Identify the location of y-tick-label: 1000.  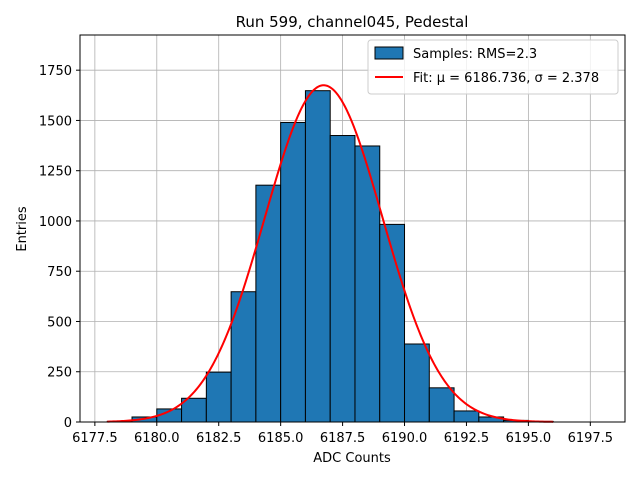
(55, 222).